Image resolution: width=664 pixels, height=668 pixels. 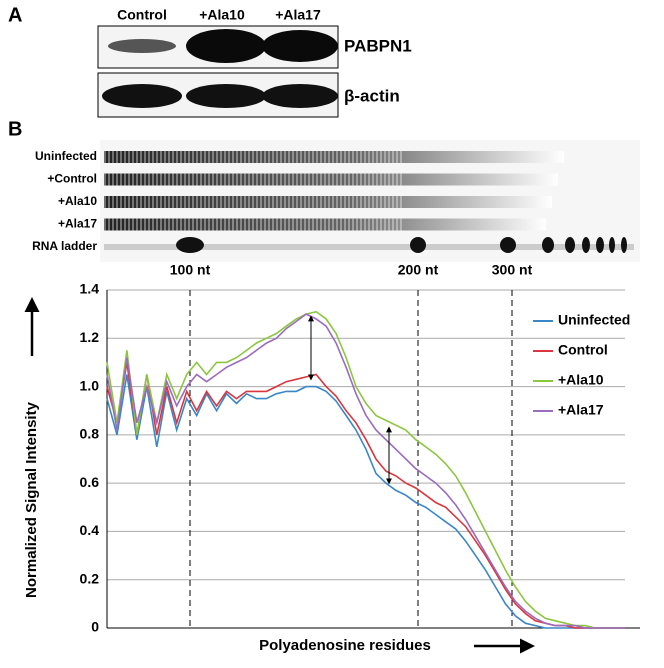 I want to click on gel-lane-label: RNA ladder, so click(x=64, y=246).